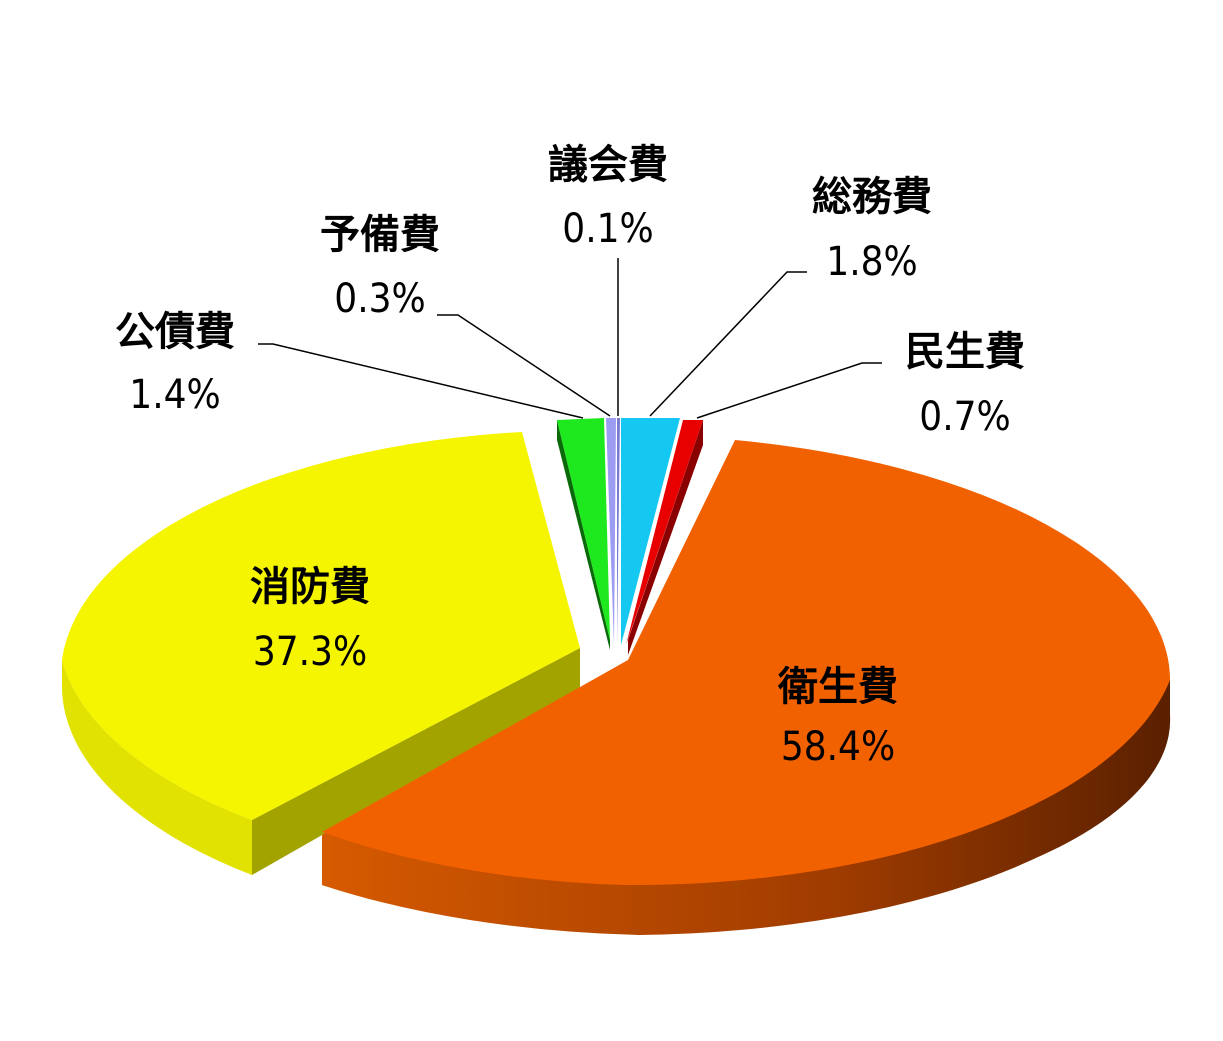 This screenshot has height=1041, width=1223. Describe the element at coordinates (416, 761) in the screenshot. I see `slice-cut-消防費` at that location.